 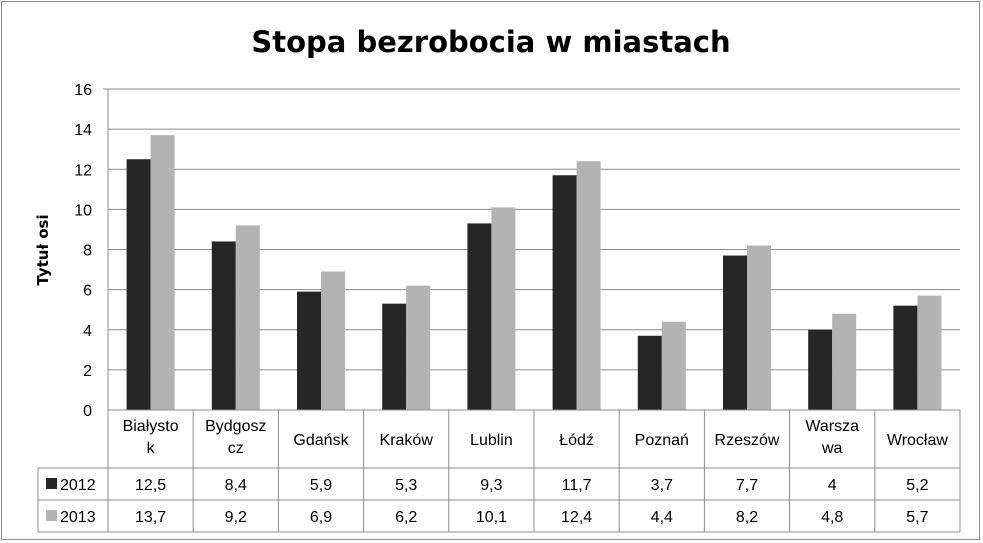 What do you see at coordinates (577, 485) in the screenshot?
I see `data-label: 11,7` at bounding box center [577, 485].